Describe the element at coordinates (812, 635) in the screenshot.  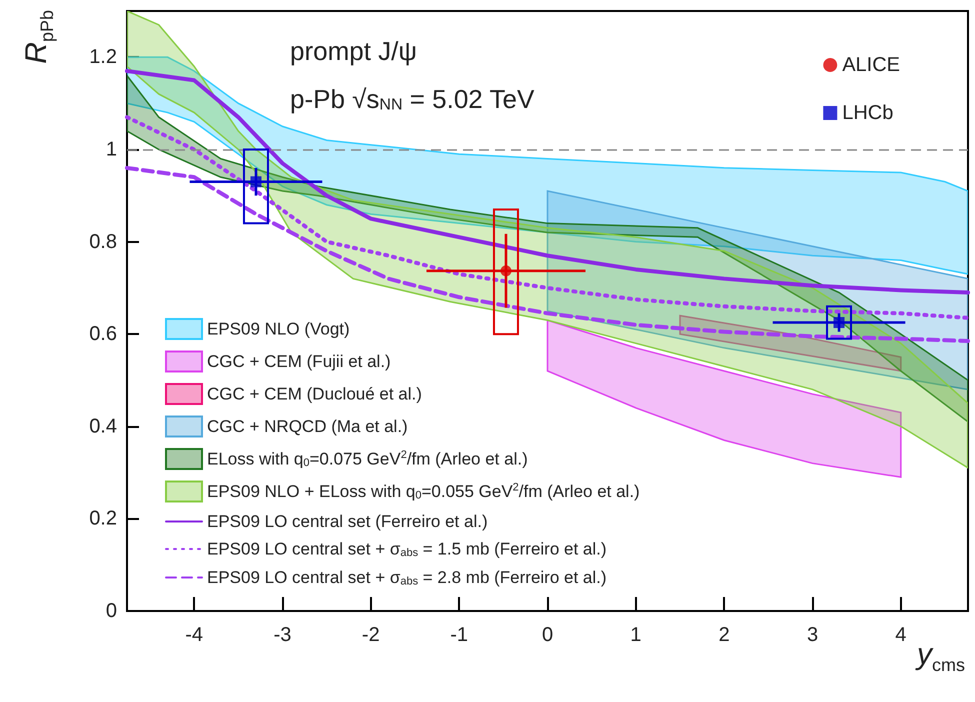
I see `x-tick-label: 3` at that location.